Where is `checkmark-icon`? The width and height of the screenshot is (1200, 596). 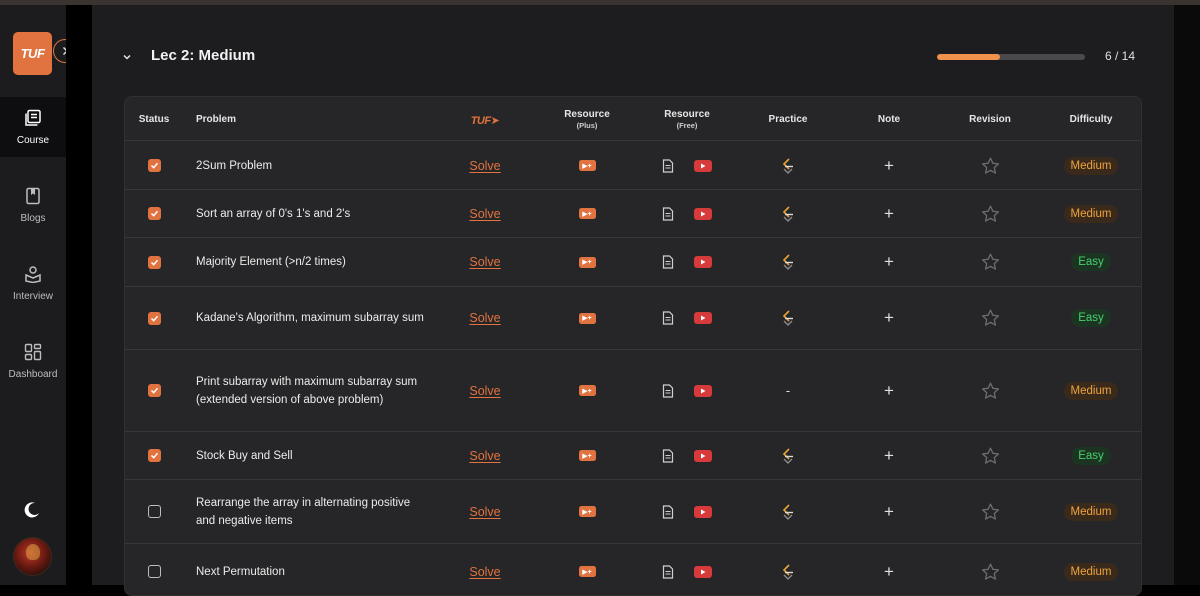 checkmark-icon is located at coordinates (154, 455).